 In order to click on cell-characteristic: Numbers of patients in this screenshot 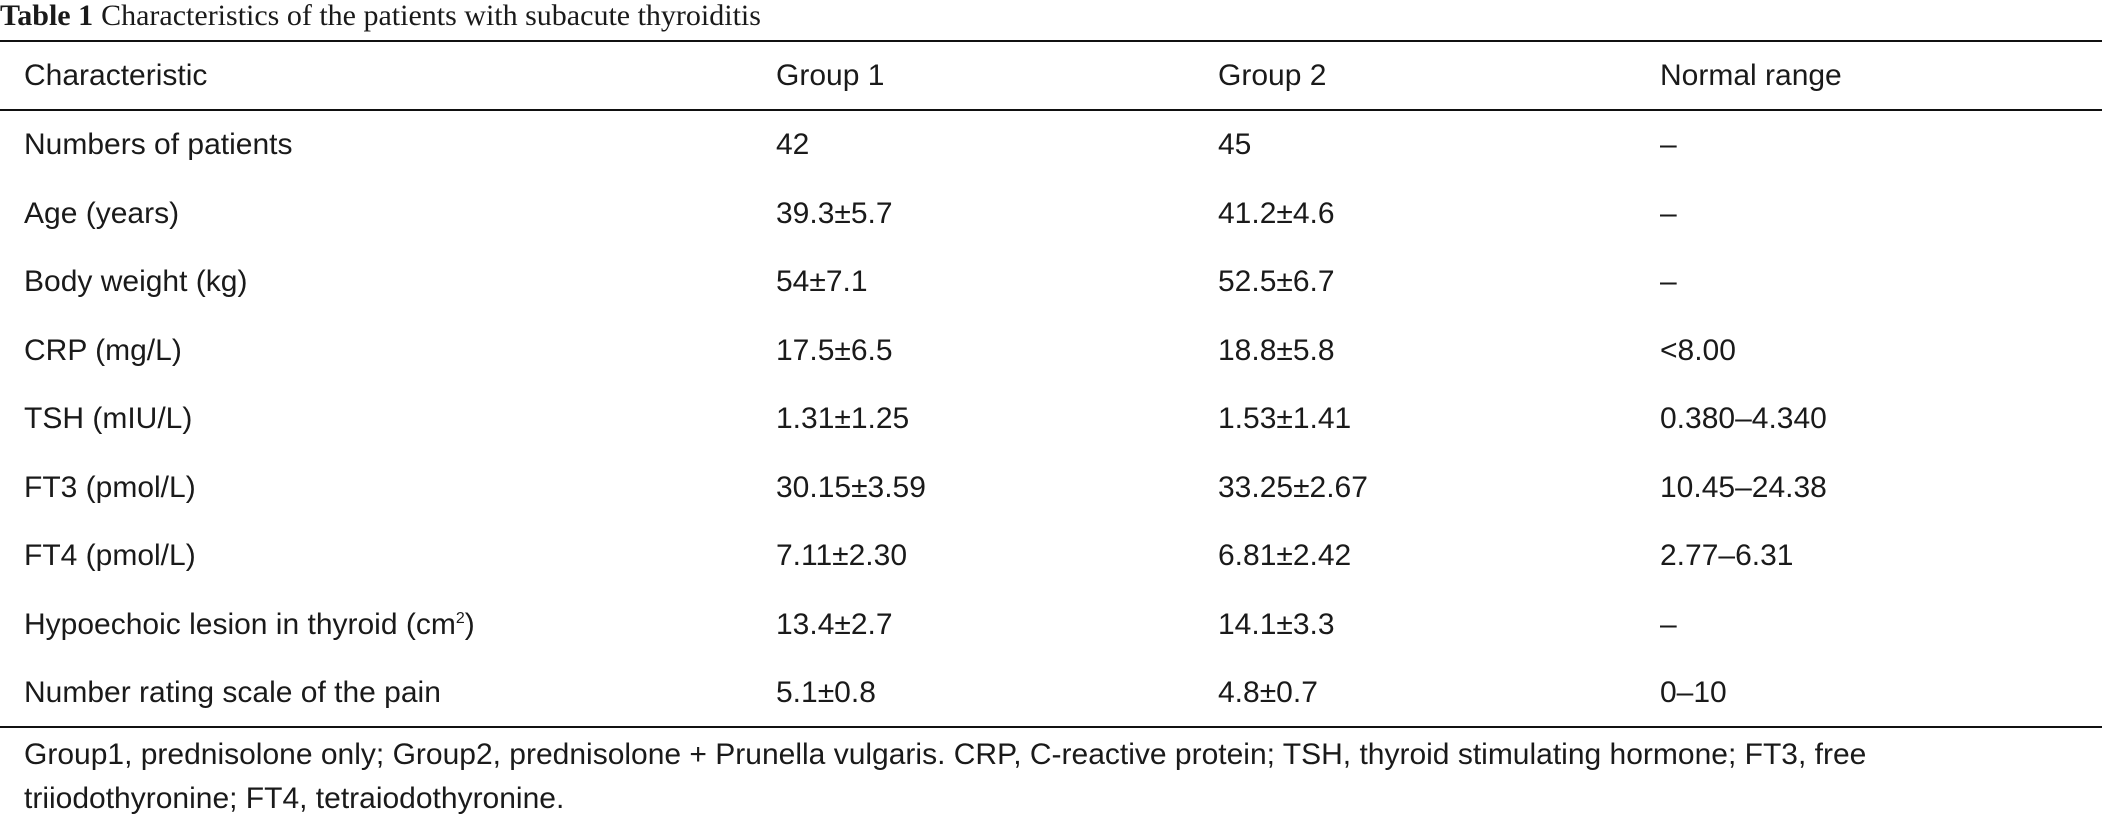, I will do `click(158, 145)`.